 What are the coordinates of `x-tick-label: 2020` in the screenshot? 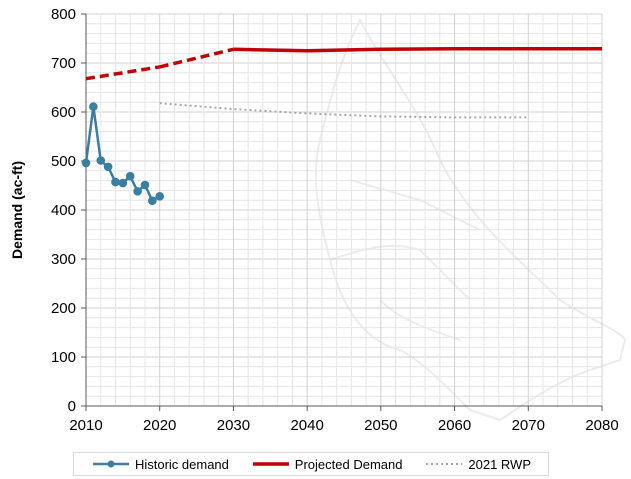 It's located at (159, 425).